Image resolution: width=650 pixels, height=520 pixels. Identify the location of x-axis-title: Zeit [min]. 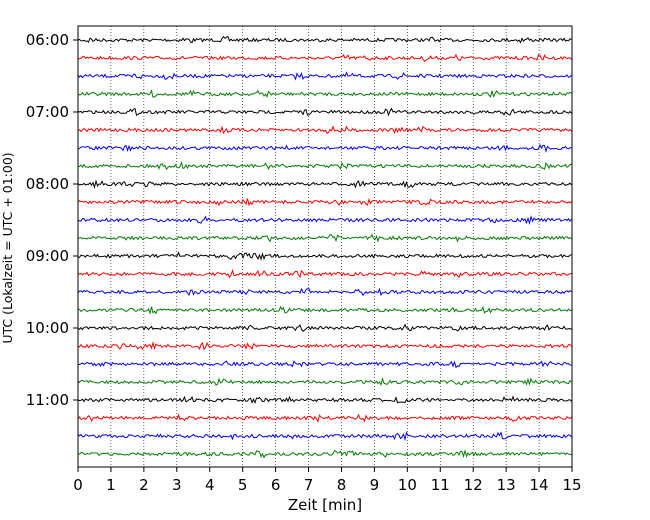
(325, 505).